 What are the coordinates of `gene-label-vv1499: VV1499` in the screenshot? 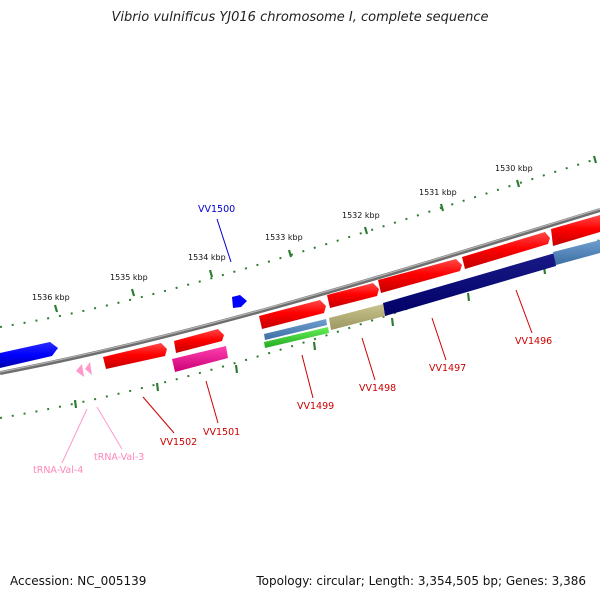 It's located at (315, 406).